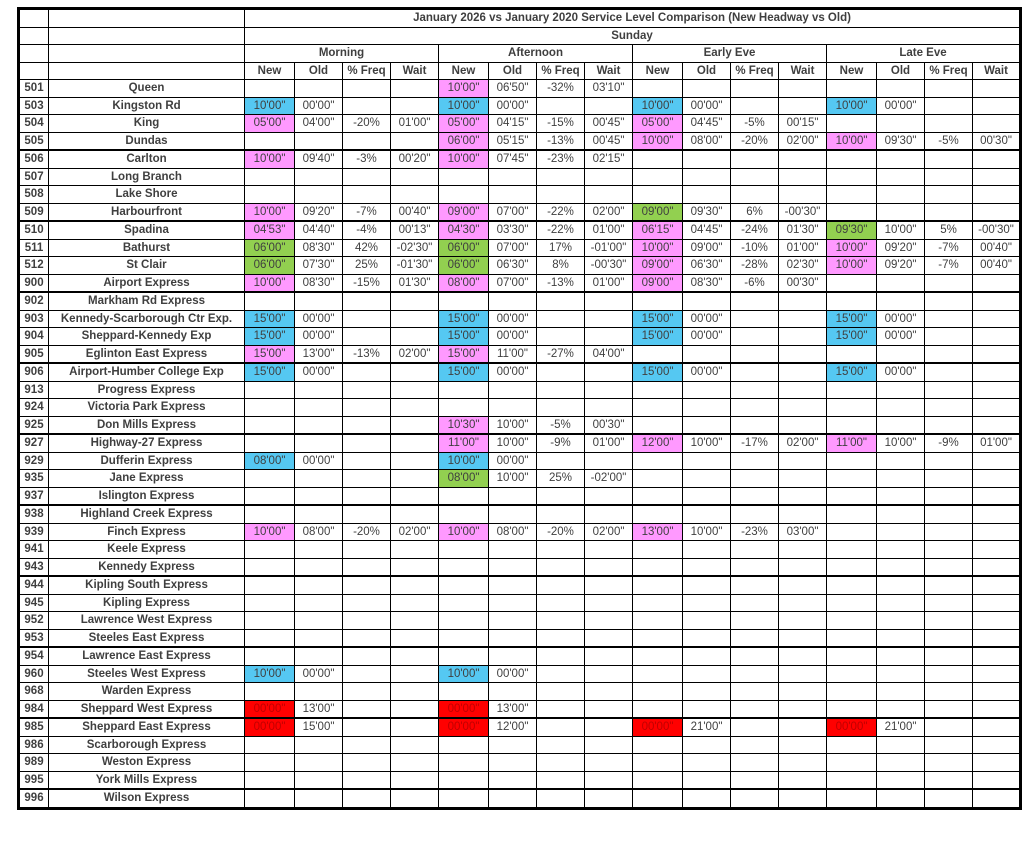 This screenshot has height=845, width=1024. I want to click on data-cell: 21'00", so click(900, 727).